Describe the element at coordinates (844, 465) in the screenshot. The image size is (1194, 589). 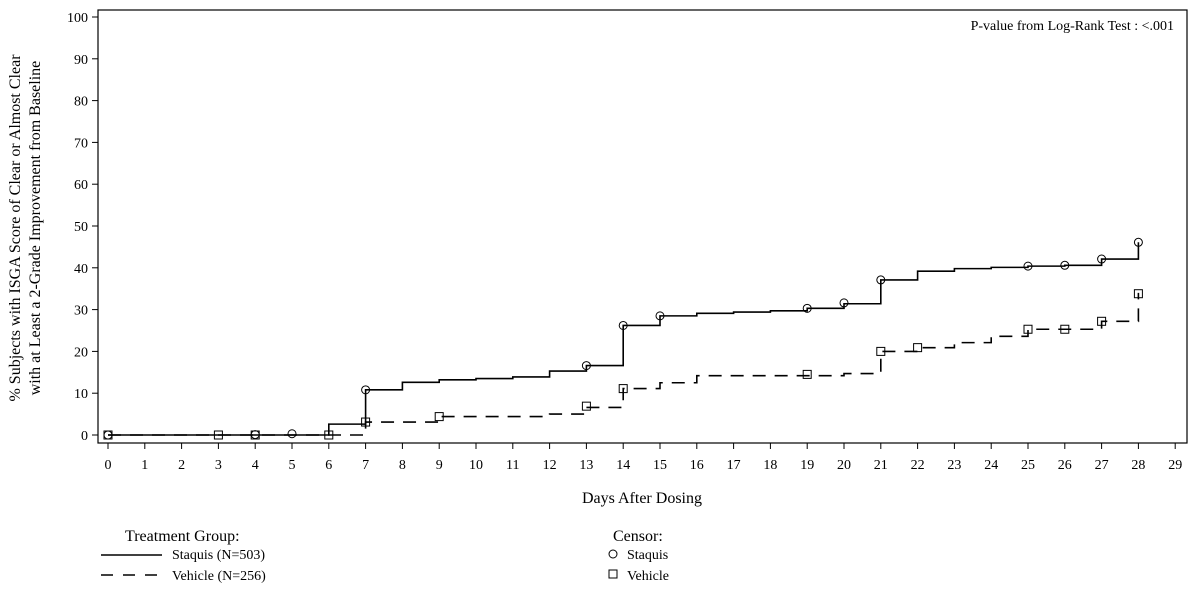
I see `x-tick-label: 20` at that location.